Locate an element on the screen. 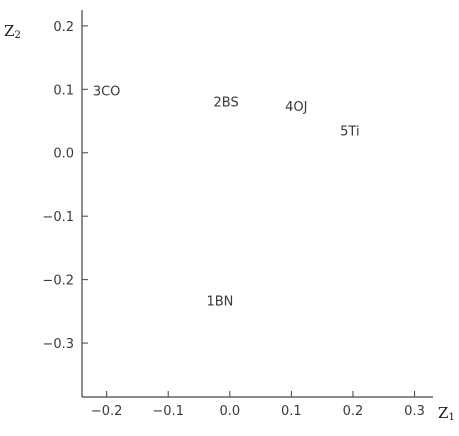 This screenshot has width=459, height=436. x-tick-label: 0.3 is located at coordinates (414, 411).